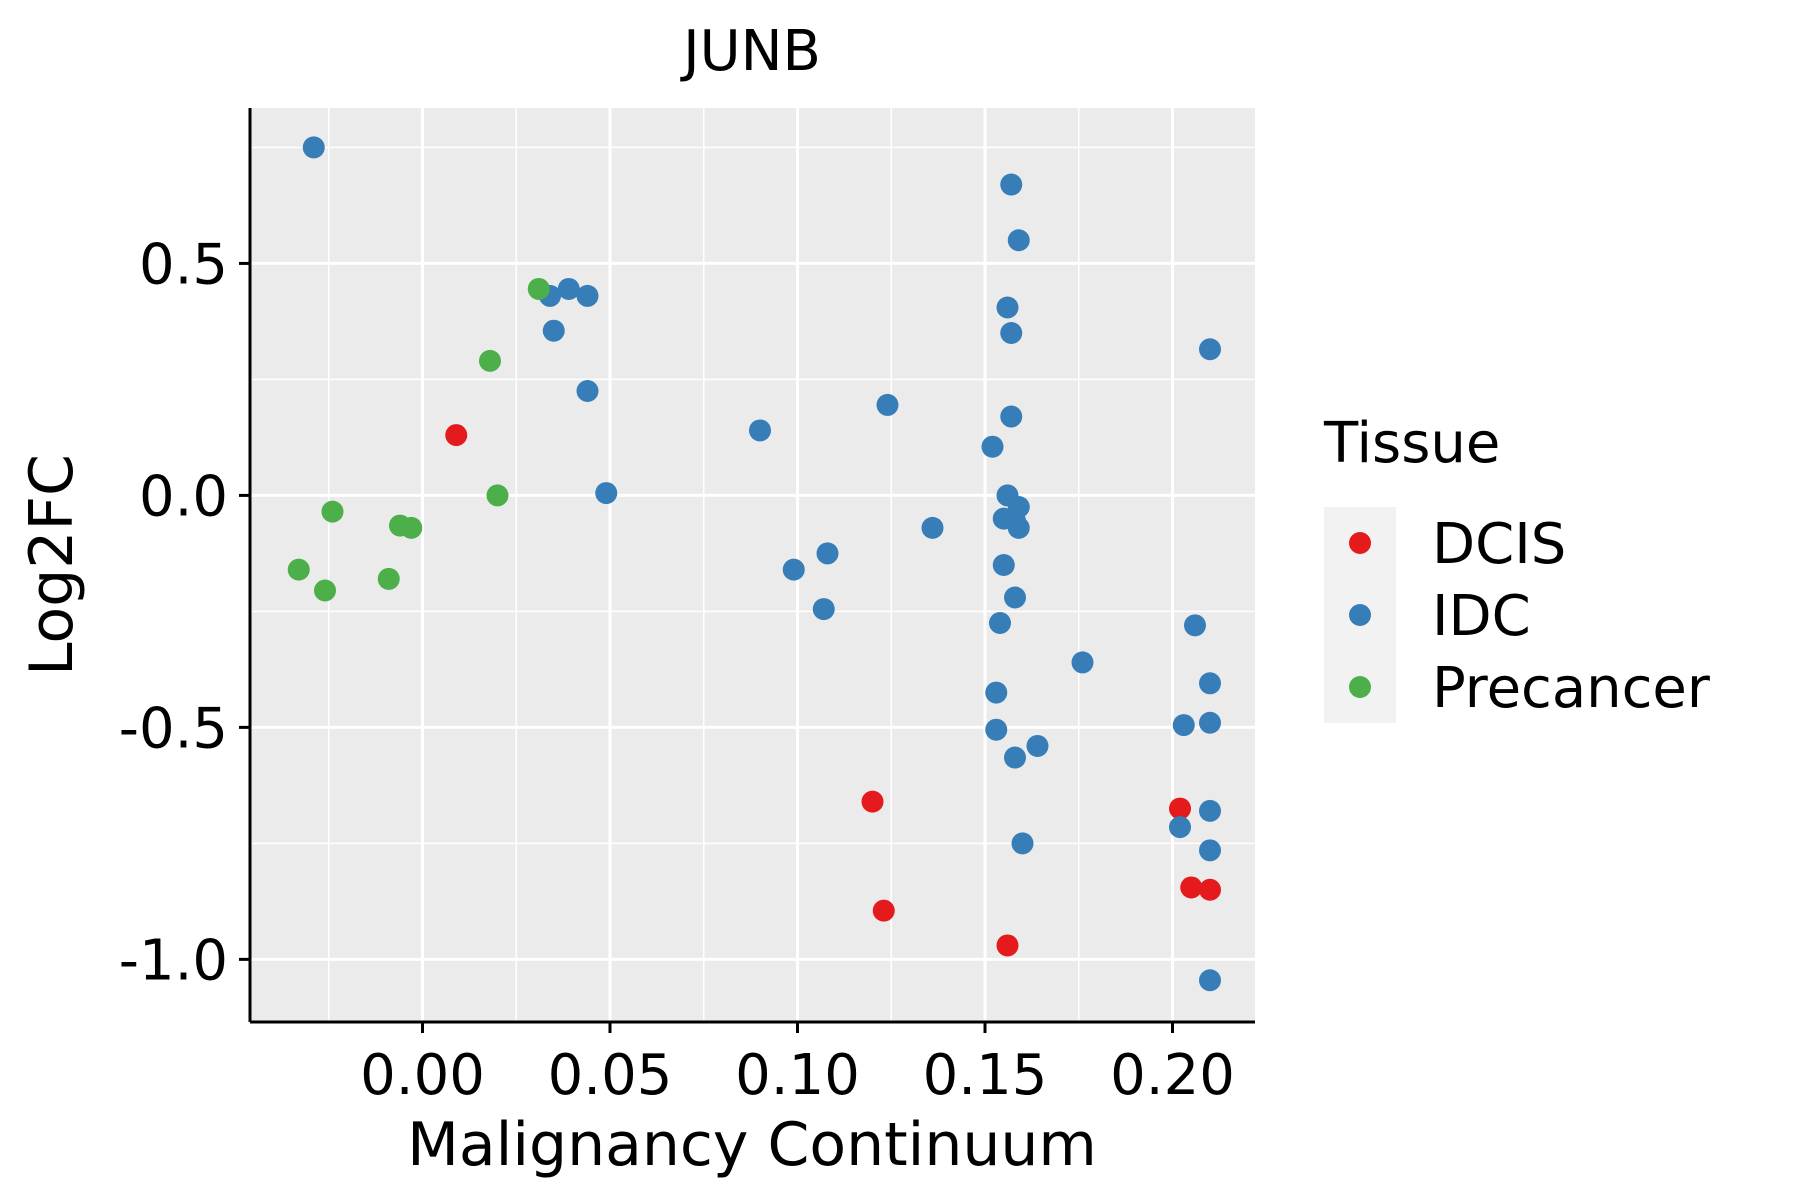 The height and width of the screenshot is (1200, 1800). I want to click on y-tick-label: 0.5, so click(183, 264).